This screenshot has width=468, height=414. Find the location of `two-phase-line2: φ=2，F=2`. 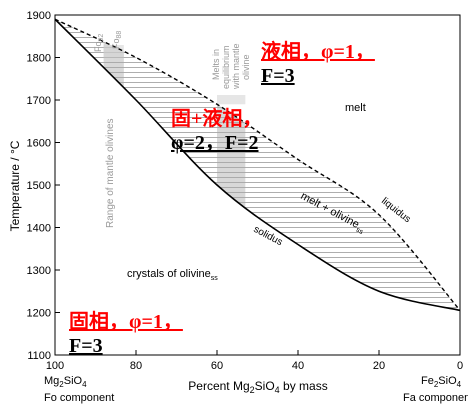

two-phase-line2: φ=2，F=2 is located at coordinates (215, 143).